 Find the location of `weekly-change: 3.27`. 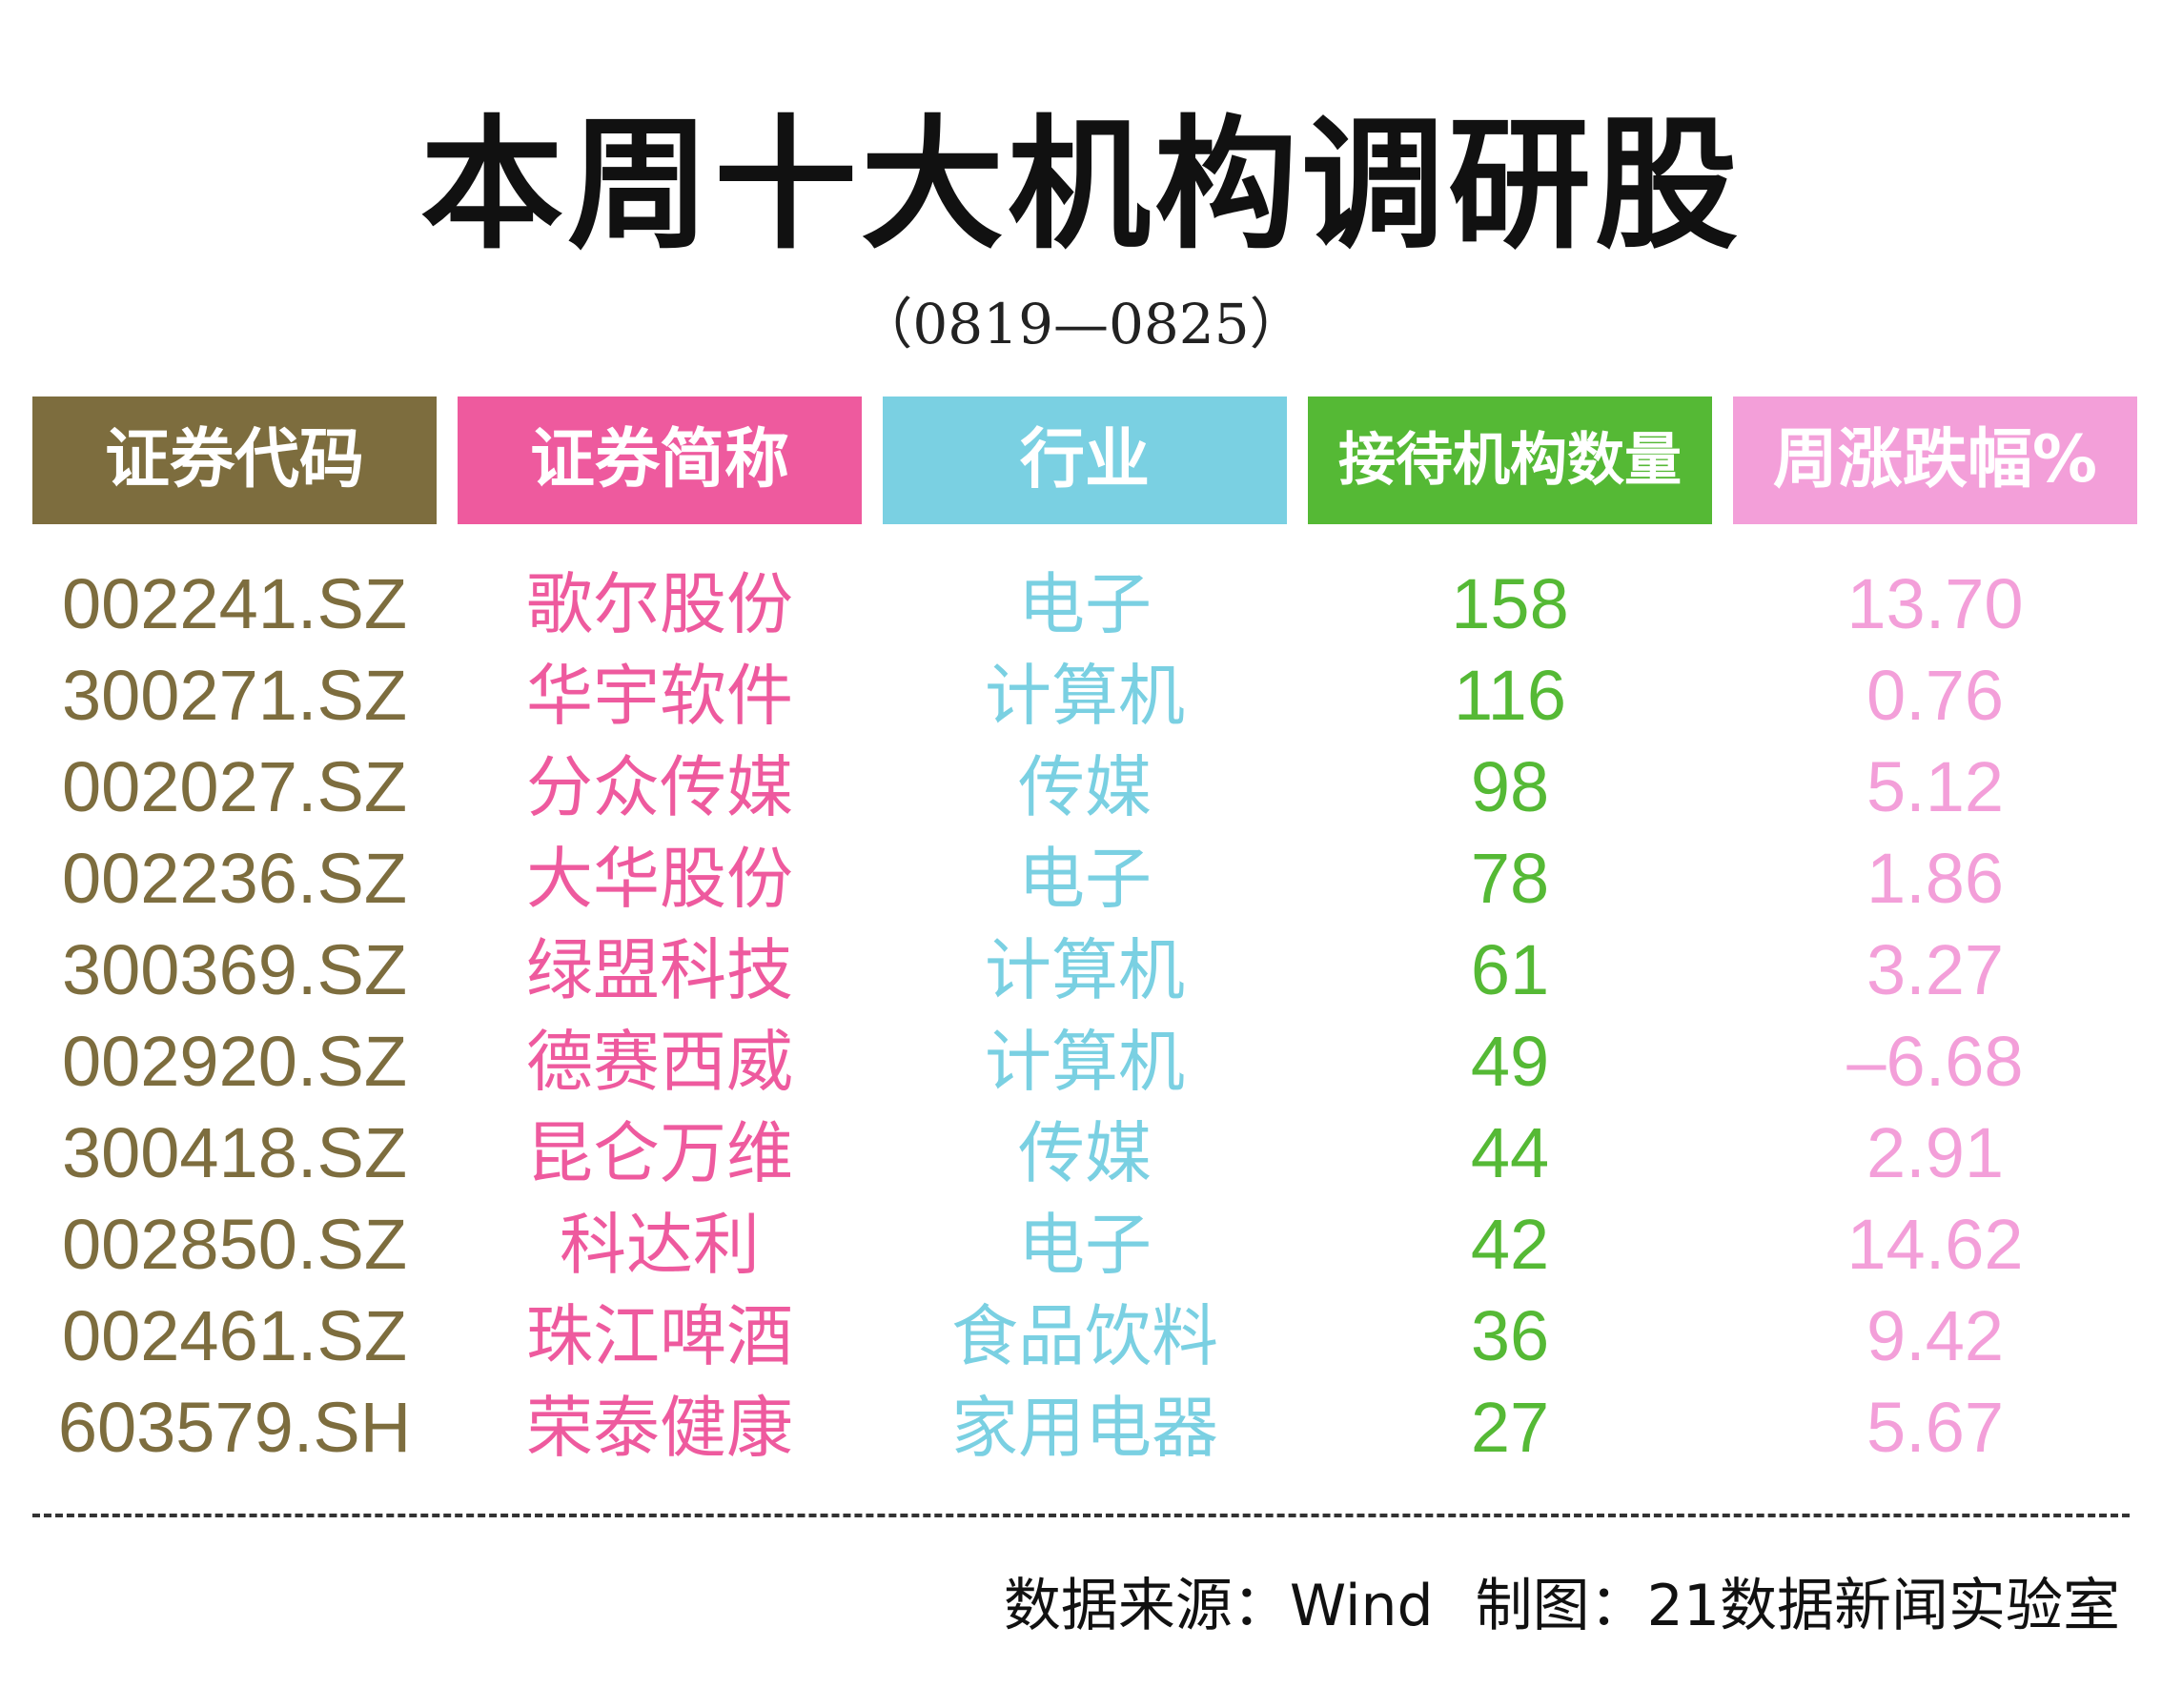

weekly-change: 3.27 is located at coordinates (1936, 969).